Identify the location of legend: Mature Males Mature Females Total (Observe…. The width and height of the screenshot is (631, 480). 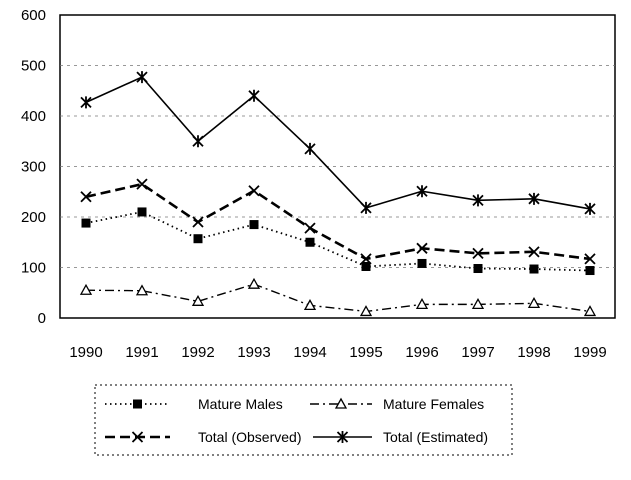
(296, 420).